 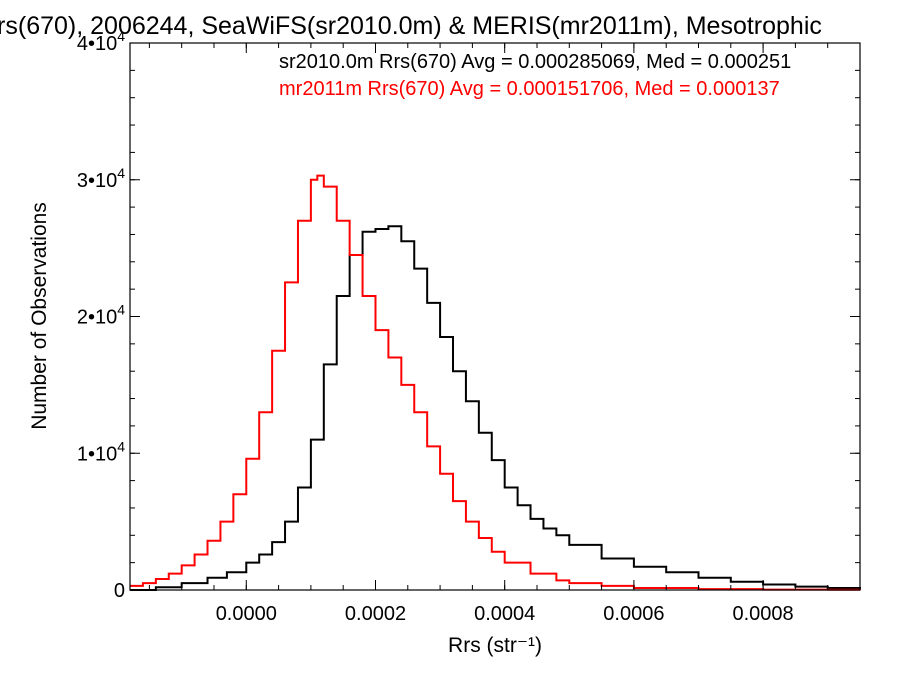 What do you see at coordinates (101, 315) in the screenshot?
I see `y-tick-label: 2•104` at bounding box center [101, 315].